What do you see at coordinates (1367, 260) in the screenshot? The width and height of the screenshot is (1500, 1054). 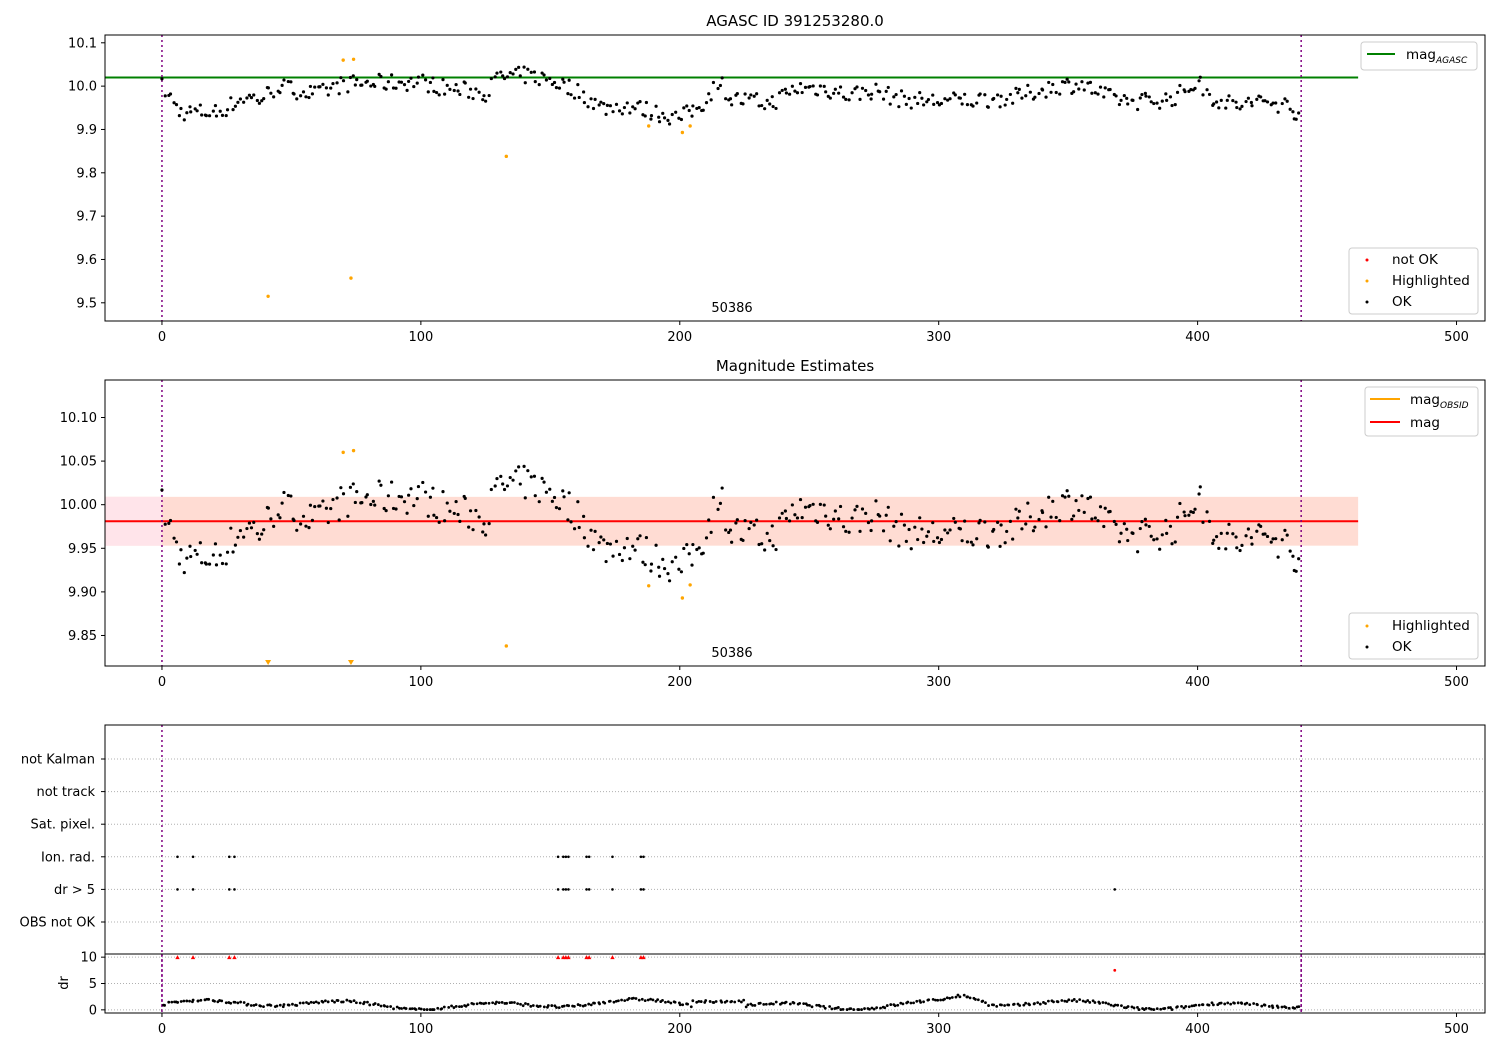 I see `agasc-legend-marker-notok` at bounding box center [1367, 260].